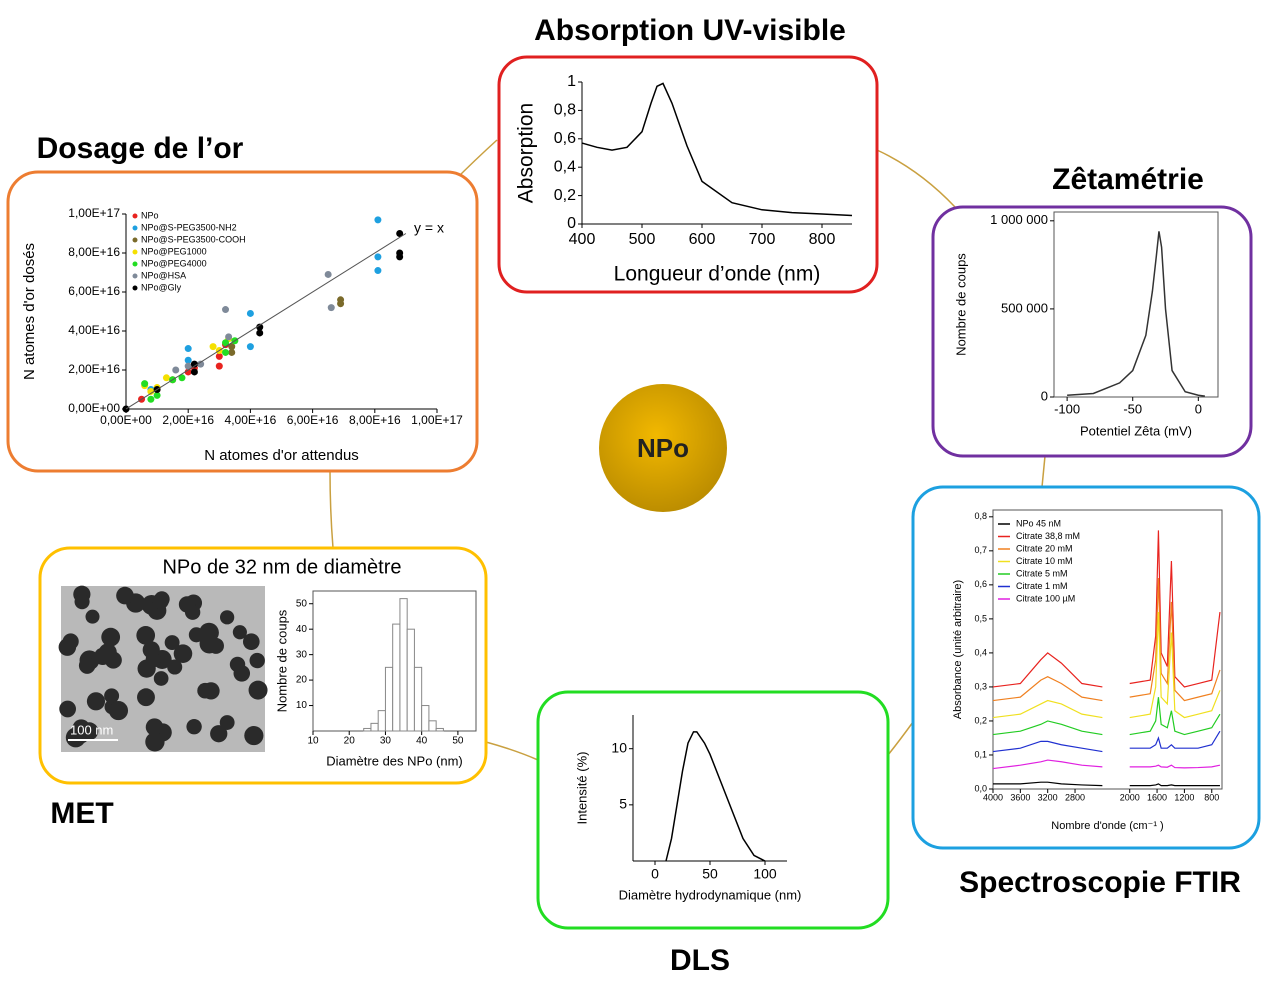 The height and width of the screenshot is (983, 1263). I want to click on y-tick-label: 0,5, so click(980, 618).